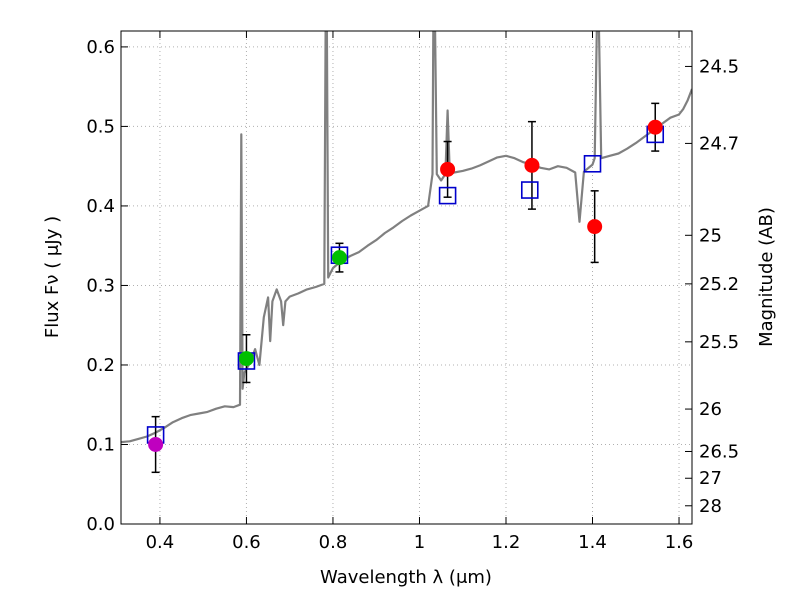 This screenshot has height=600, width=800. Describe the element at coordinates (679, 542) in the screenshot. I see `x-tick-label: 1.6` at that location.